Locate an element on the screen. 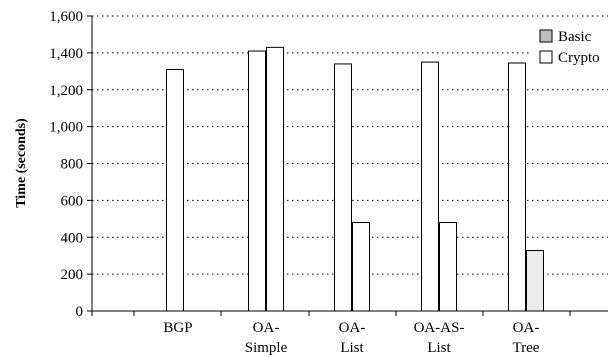 The width and height of the screenshot is (608, 357). x-axis-labels: BGP OA- Simple OA- List OA-AS- List OA- Tree is located at coordinates (331, 333).